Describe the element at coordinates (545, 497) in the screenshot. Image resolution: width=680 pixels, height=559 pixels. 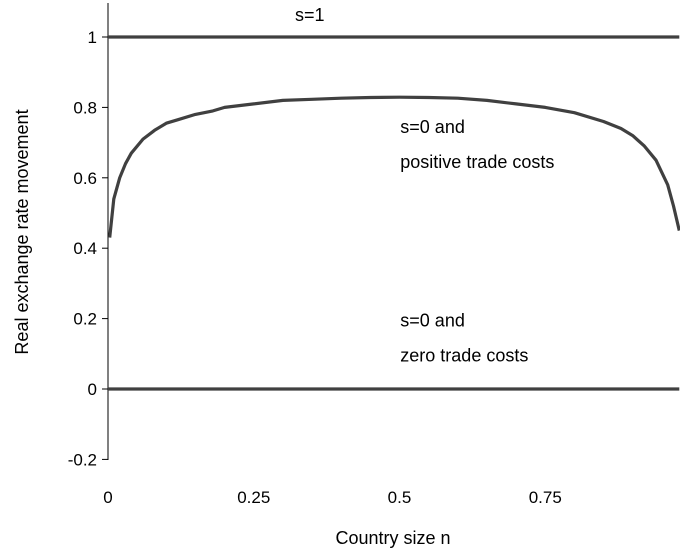
I see `x-tick-label: 0.75` at that location.